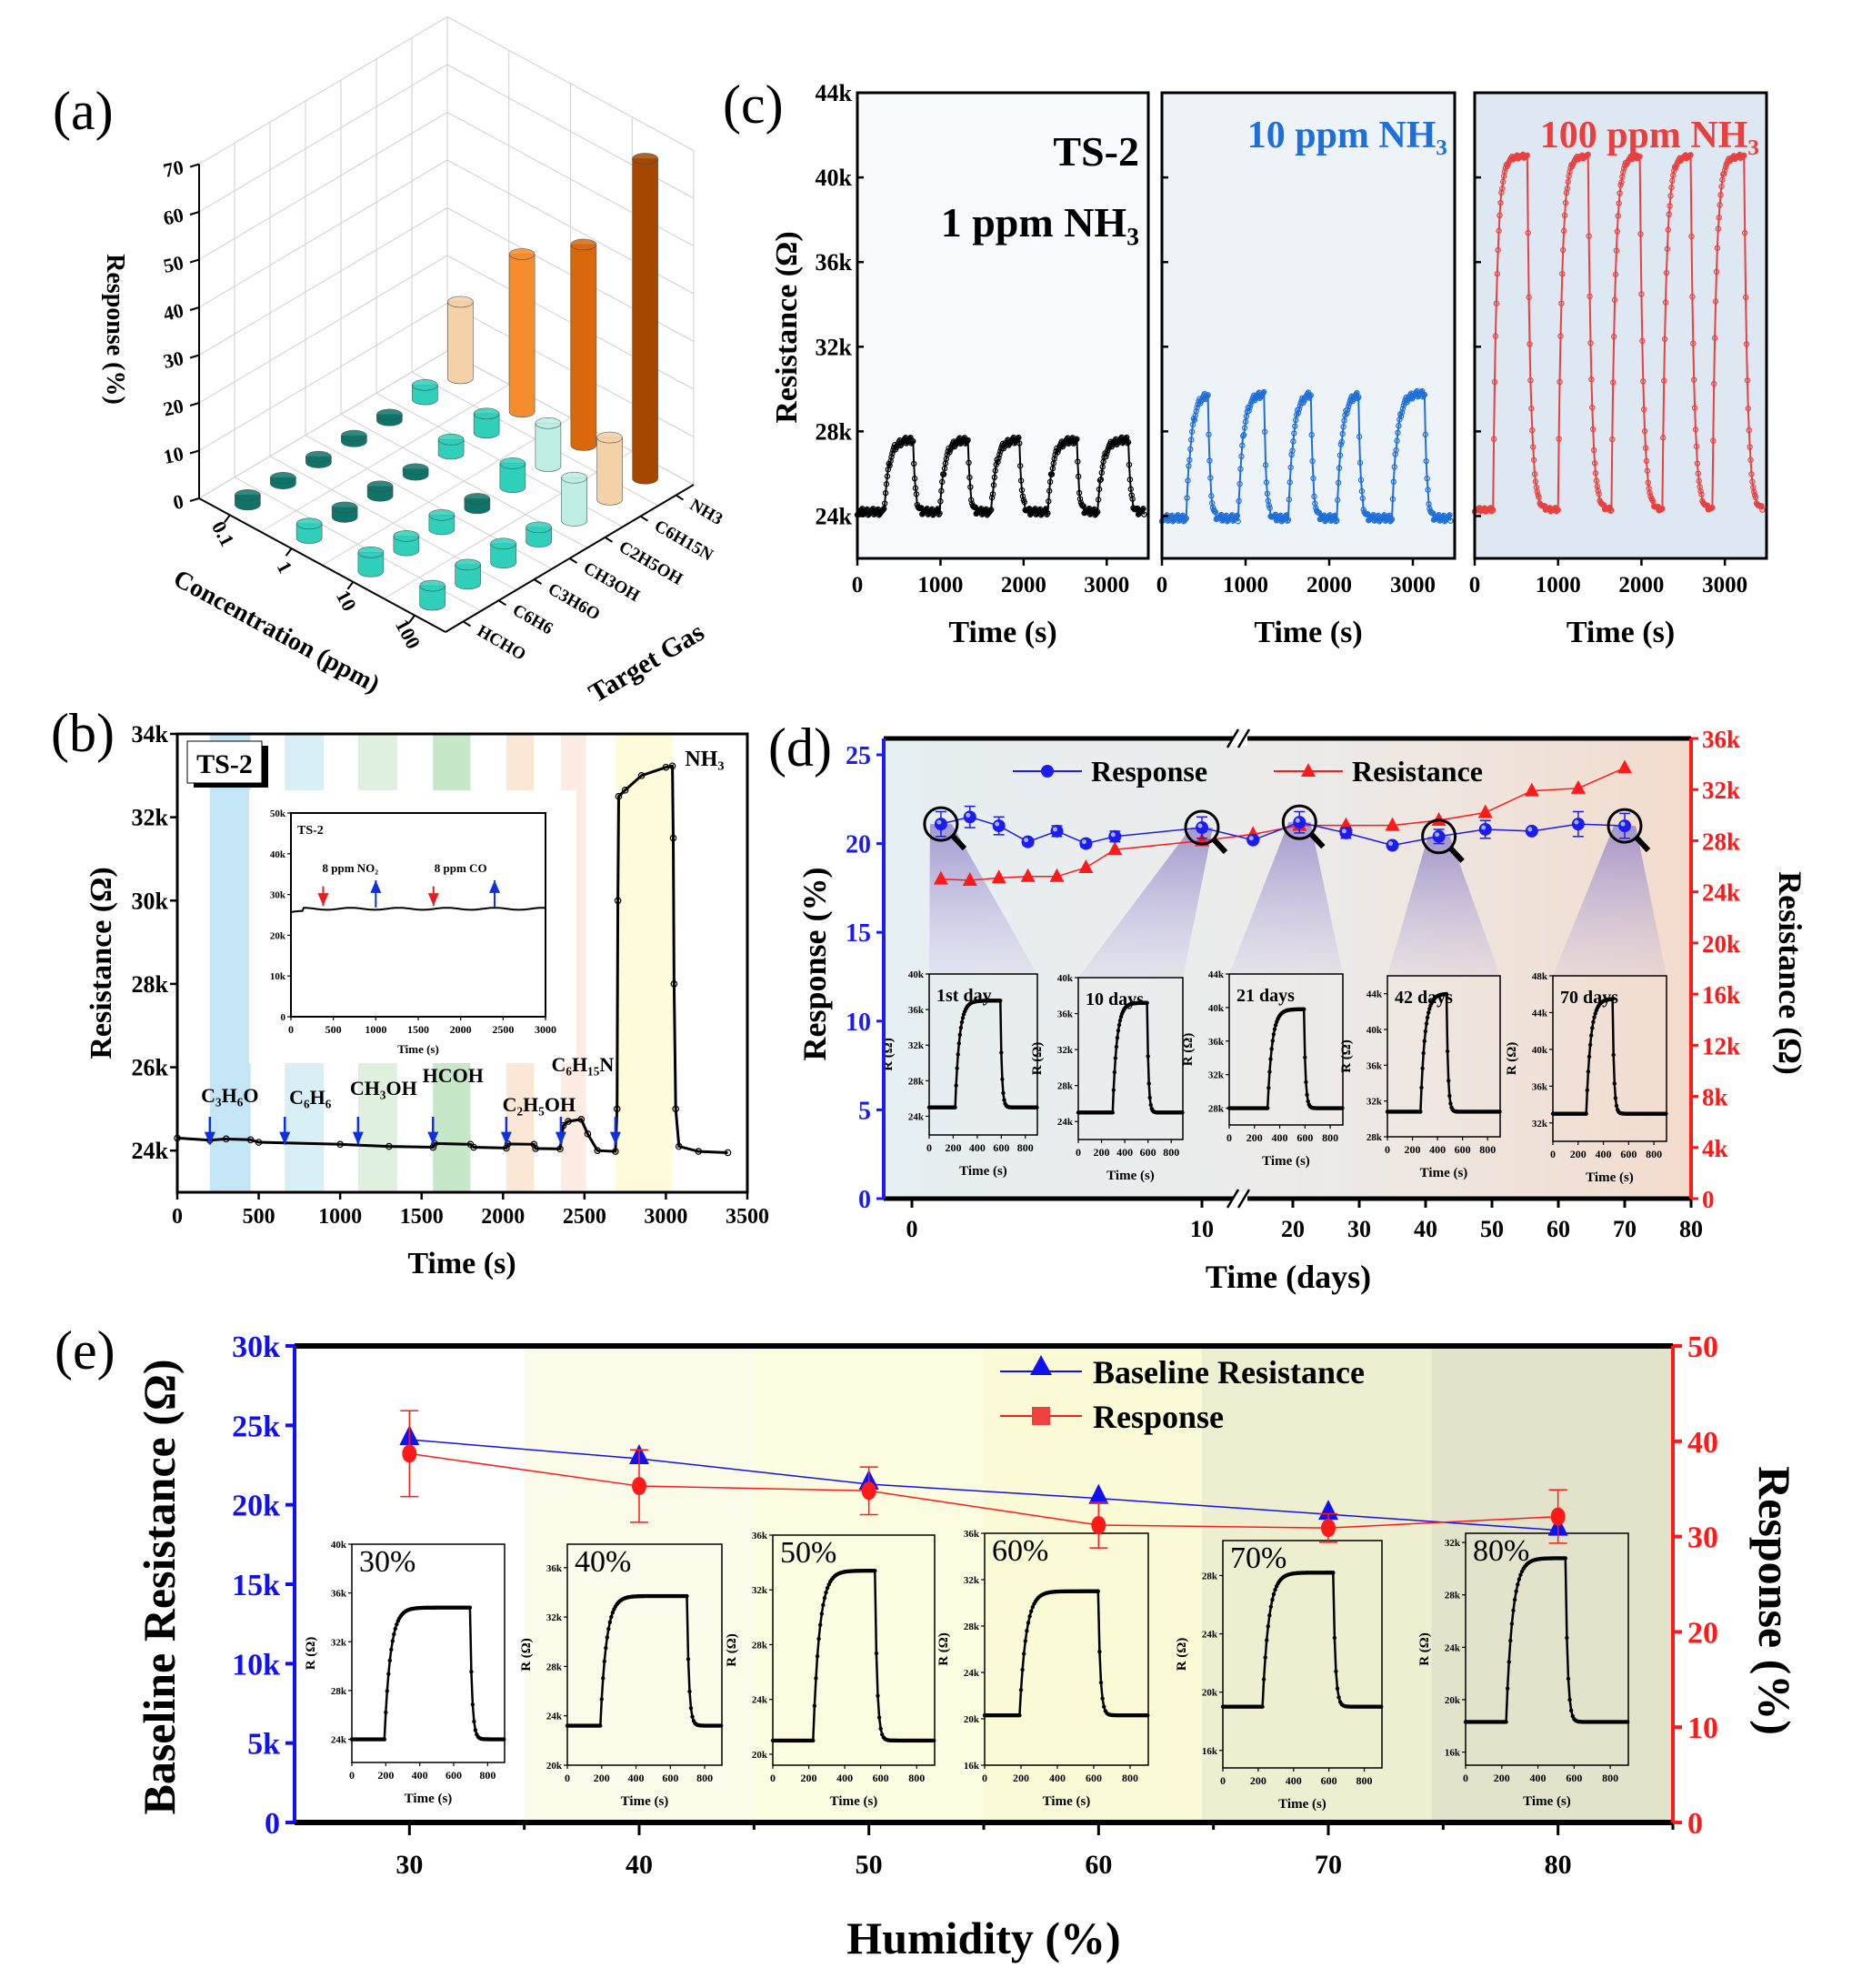 This screenshot has height=1988, width=1862. I want to click on exposure-arrow-head, so click(560, 1138).